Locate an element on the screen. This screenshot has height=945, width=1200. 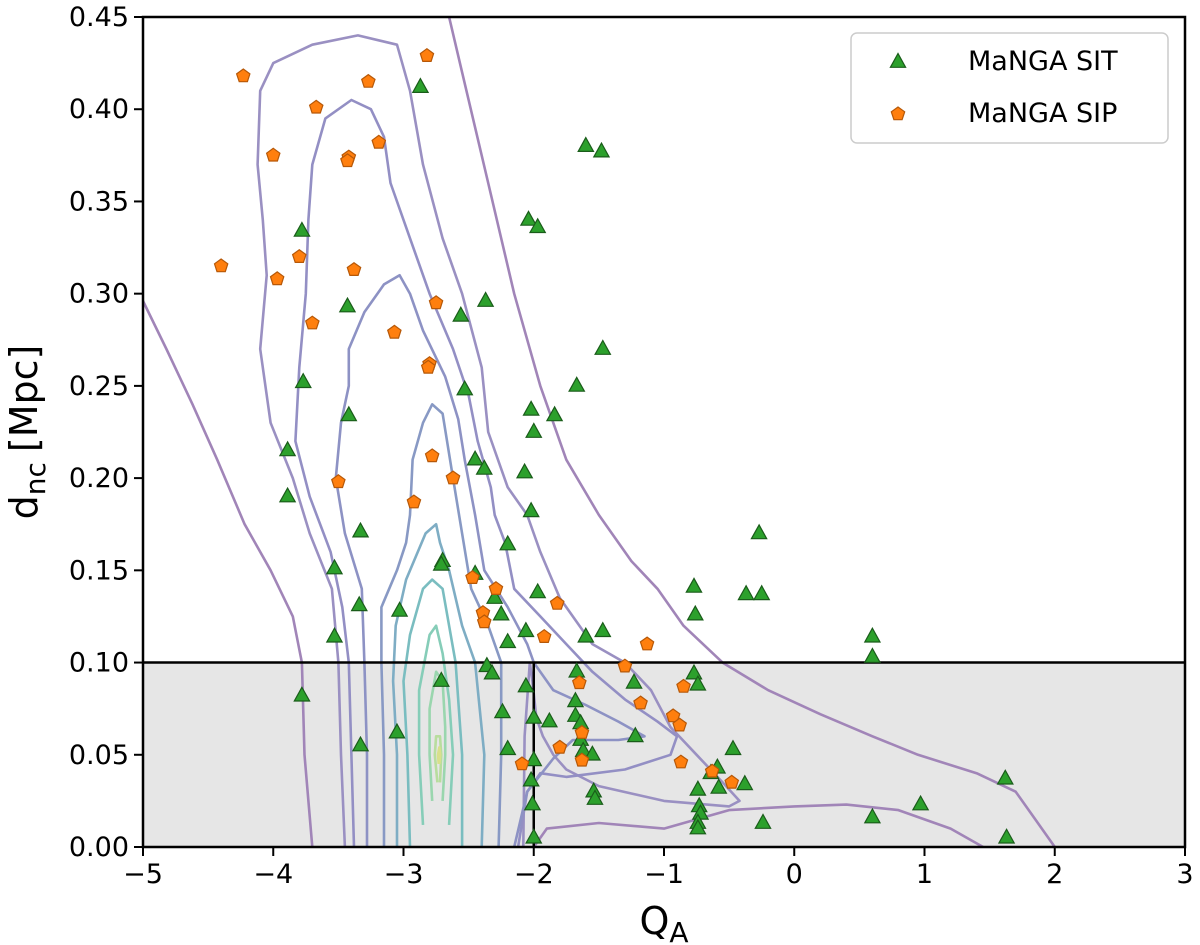
x-tick-label: −1 is located at coordinates (664, 874).